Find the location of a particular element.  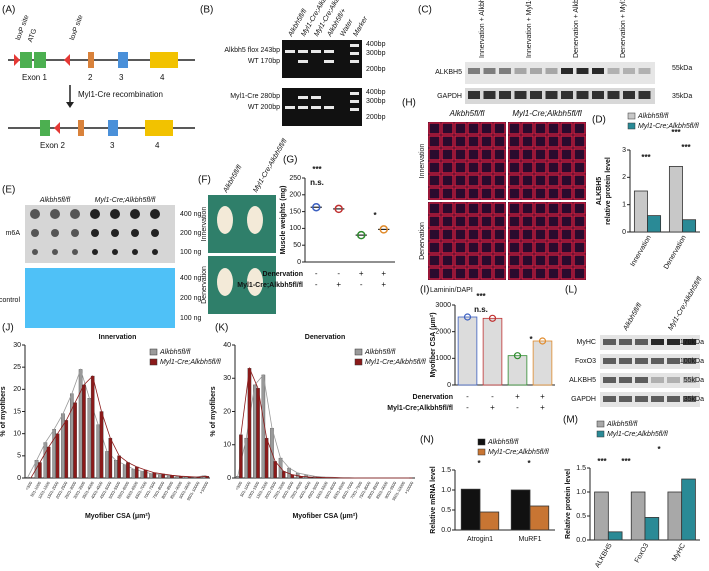

label: ALKBH5 is located at coordinates (582, 380).